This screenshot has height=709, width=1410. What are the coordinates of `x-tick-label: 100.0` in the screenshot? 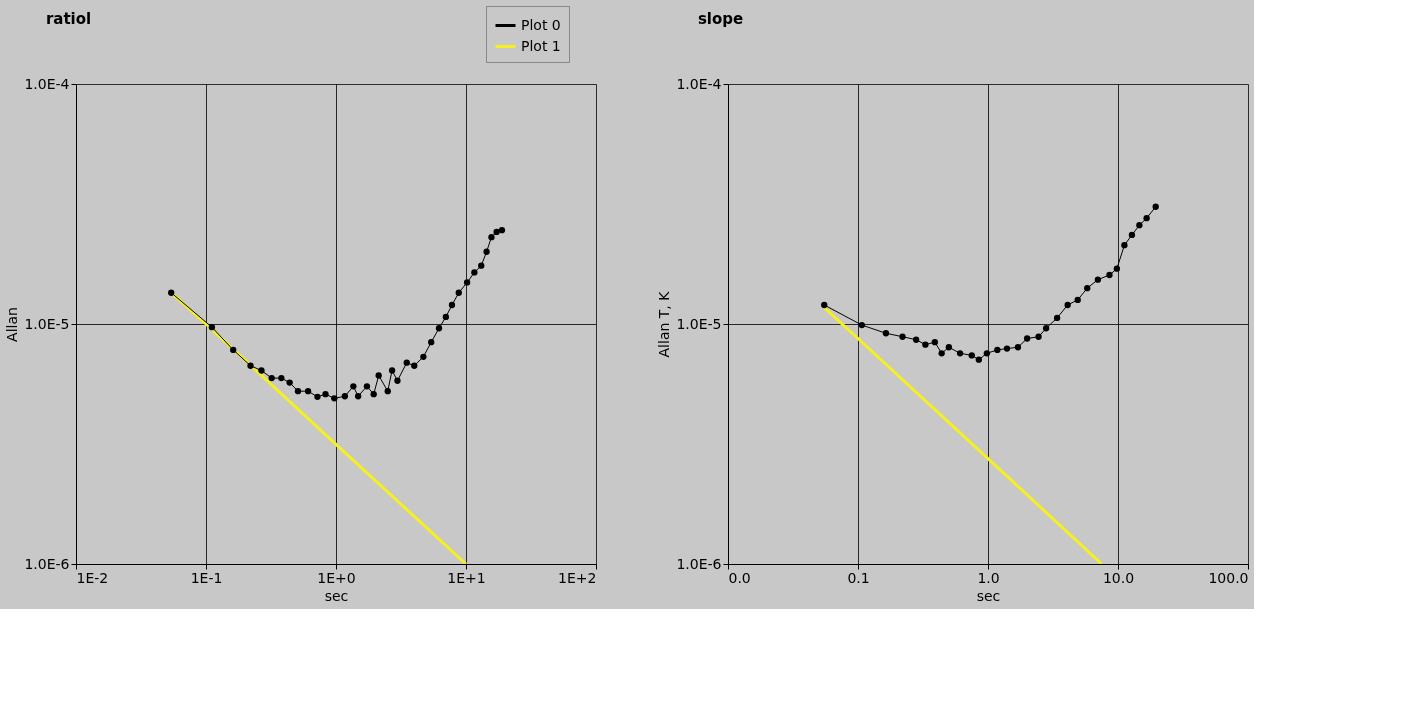 It's located at (1228, 577).